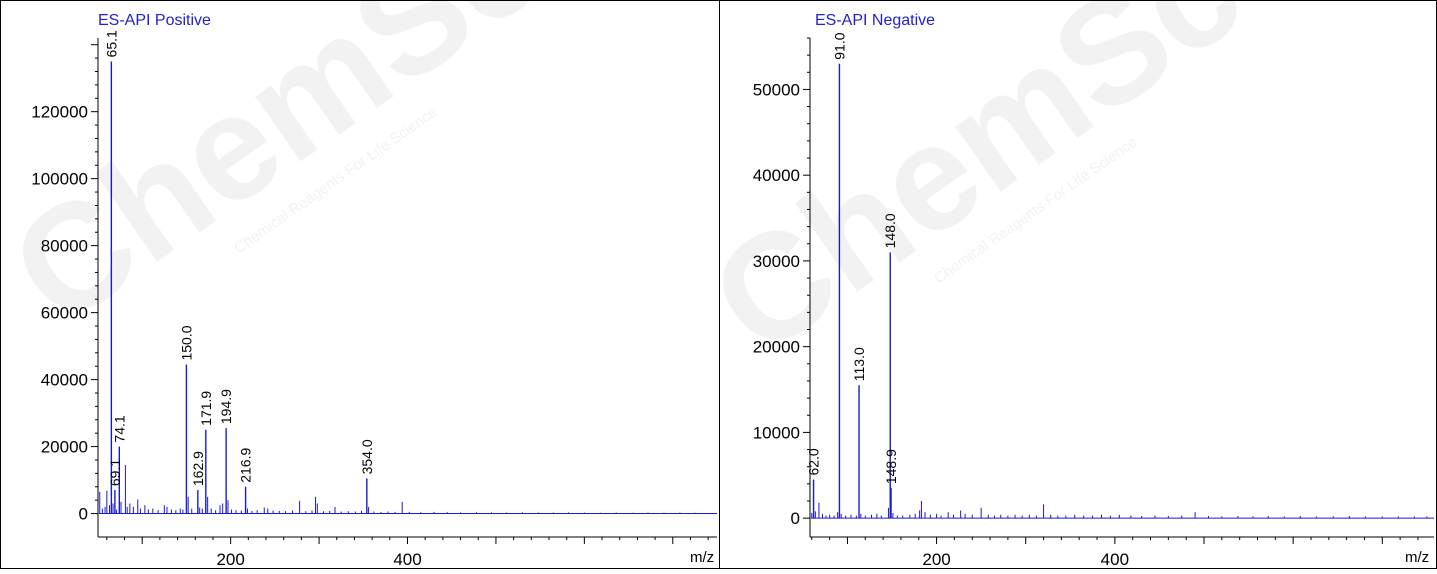 Image resolution: width=1437 pixels, height=574 pixels. What do you see at coordinates (859, 364) in the screenshot?
I see `peak-label: 113.0` at bounding box center [859, 364].